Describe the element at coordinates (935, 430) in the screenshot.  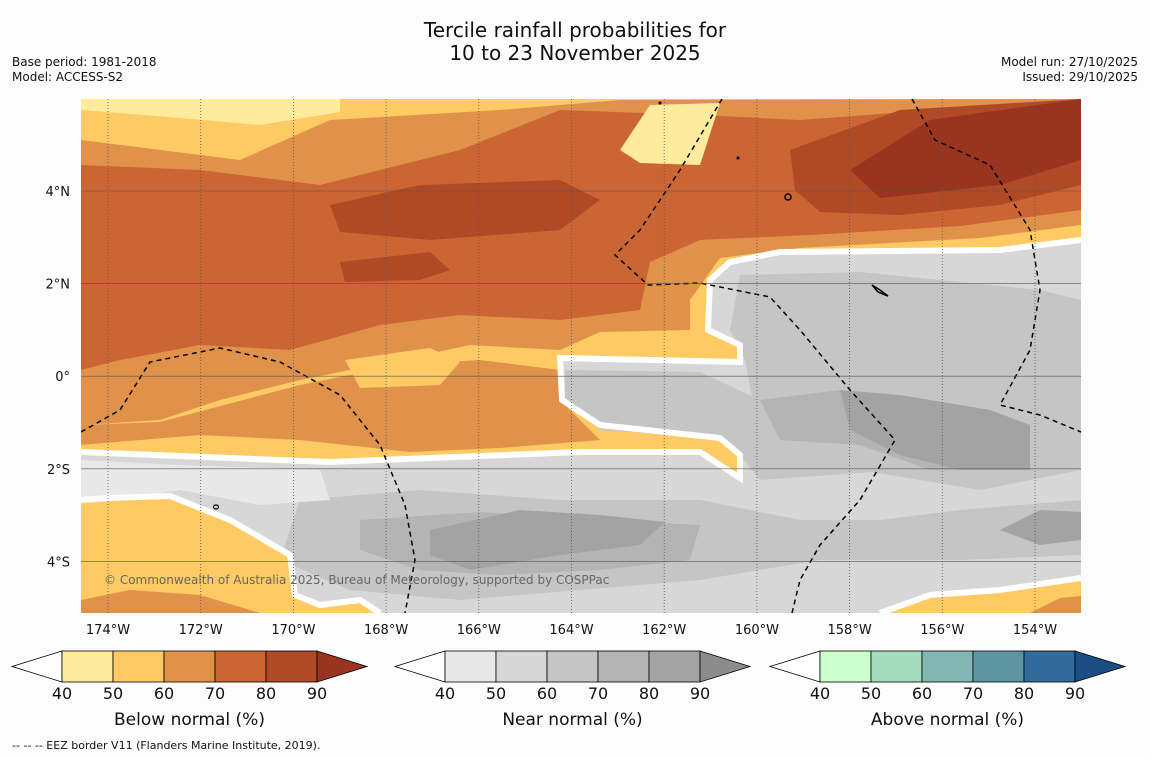
I see `near-80-center` at that location.